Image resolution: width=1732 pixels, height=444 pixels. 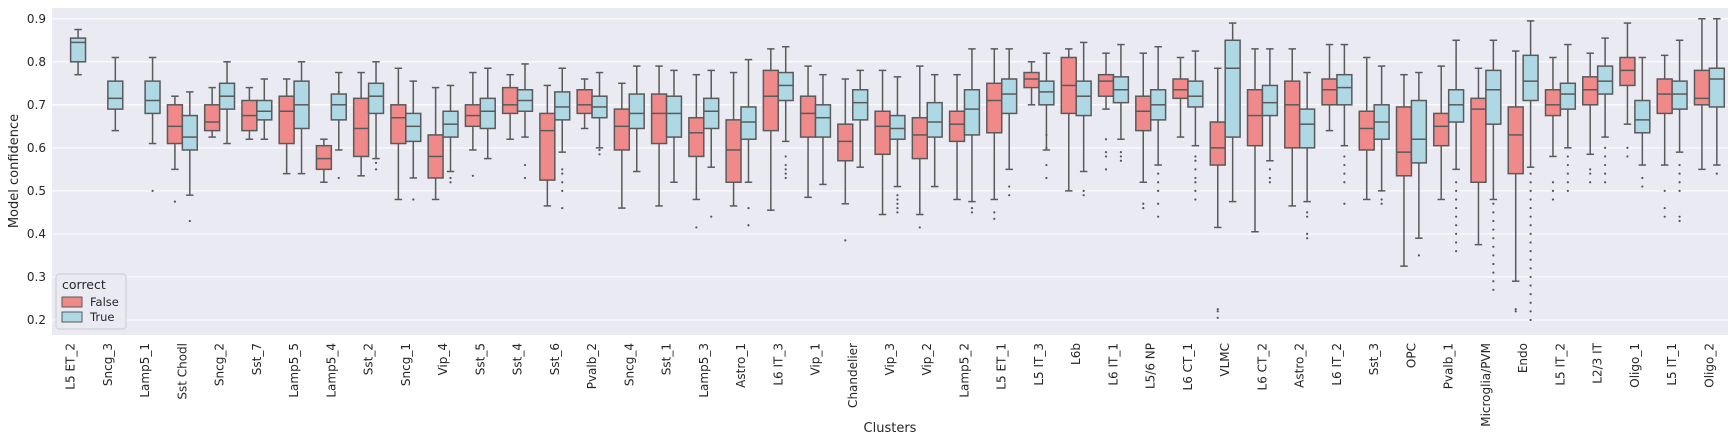 I want to click on y-axis-label: Model confidence, so click(x=14, y=171).